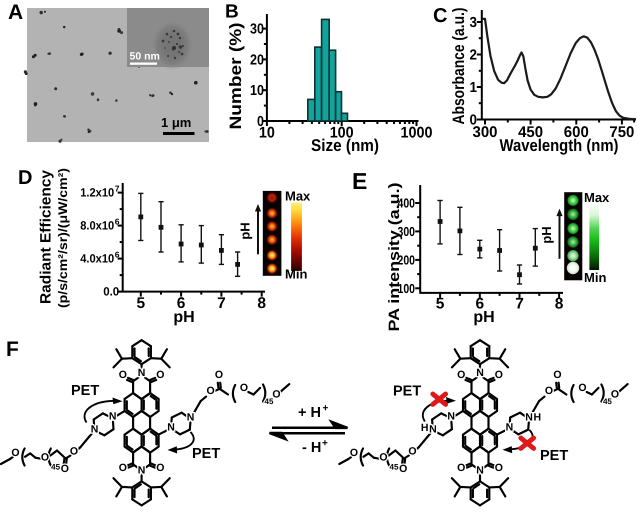 The image size is (637, 517). What do you see at coordinates (97, 193) in the screenshot?
I see `svg-text: 1.2x10` at bounding box center [97, 193].